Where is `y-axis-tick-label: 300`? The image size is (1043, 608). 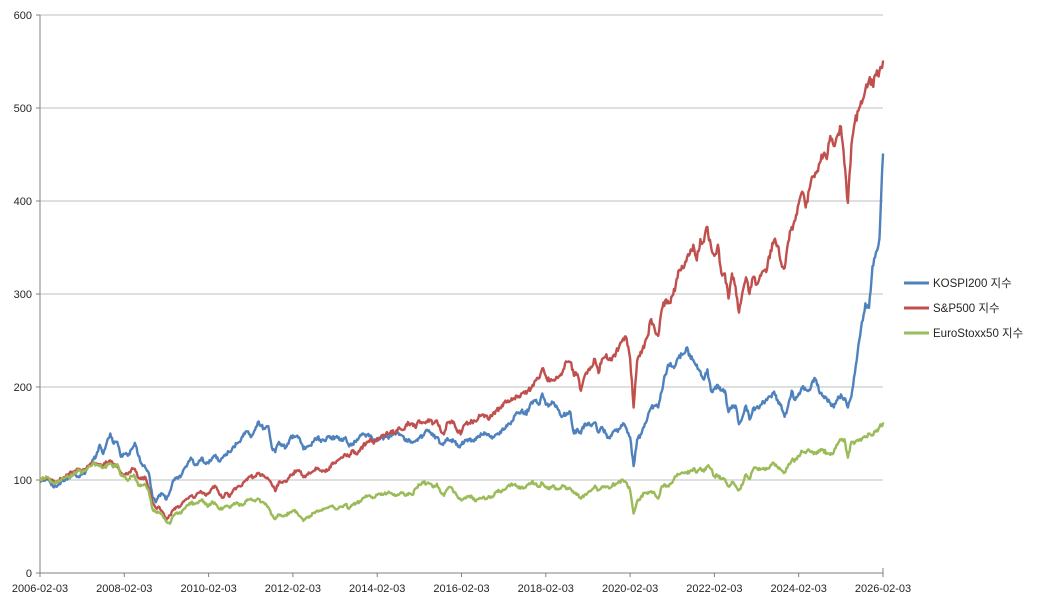 y-axis-tick-label: 300 is located at coordinates (23, 295).